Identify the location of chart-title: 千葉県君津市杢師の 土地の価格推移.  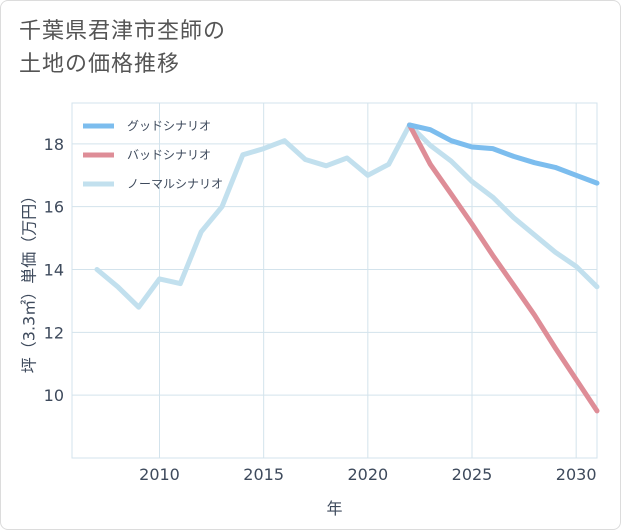
(122, 48).